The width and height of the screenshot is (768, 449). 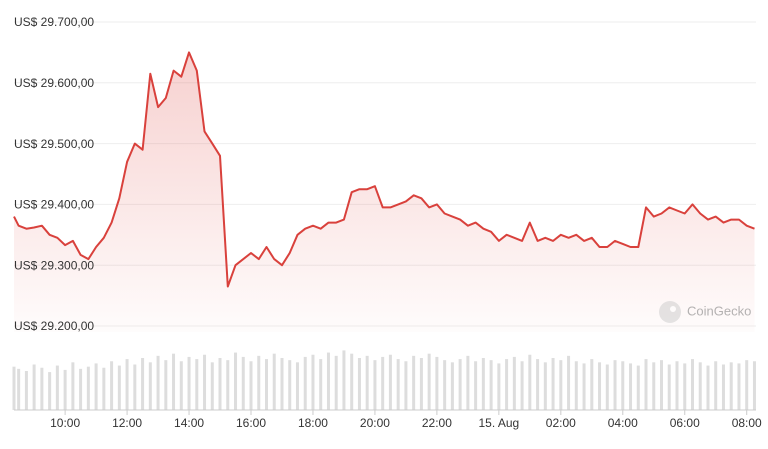 What do you see at coordinates (54, 205) in the screenshot?
I see `y-tick-label: US$ 29.400,00` at bounding box center [54, 205].